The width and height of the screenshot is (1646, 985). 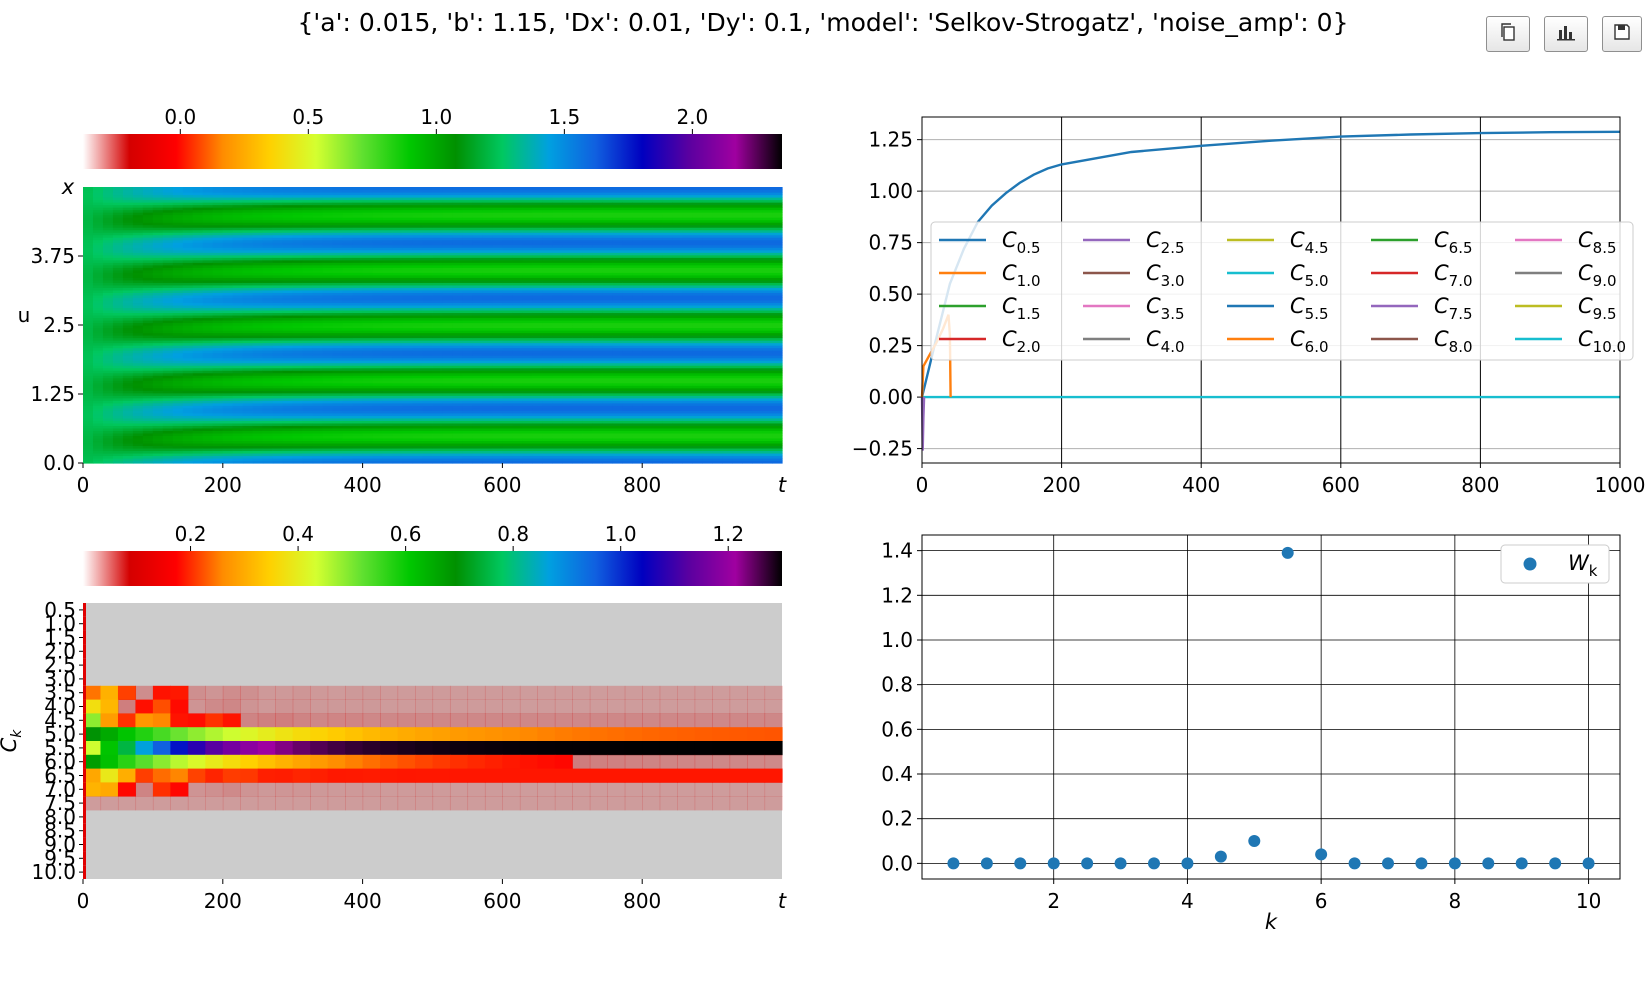 I want to click on save-button, so click(x=1622, y=34).